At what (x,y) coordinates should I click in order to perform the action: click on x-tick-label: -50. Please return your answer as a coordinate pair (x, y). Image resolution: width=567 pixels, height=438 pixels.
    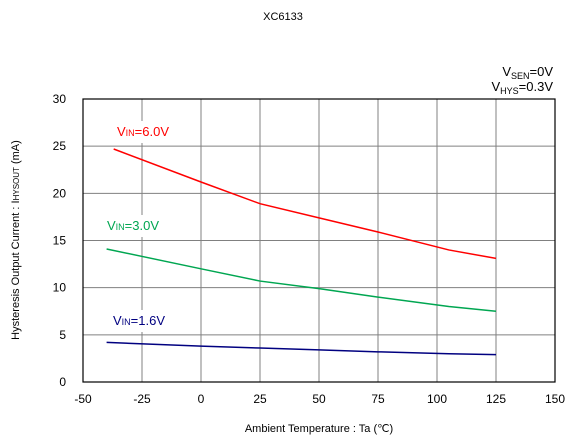
    Looking at the image, I should click on (83, 399).